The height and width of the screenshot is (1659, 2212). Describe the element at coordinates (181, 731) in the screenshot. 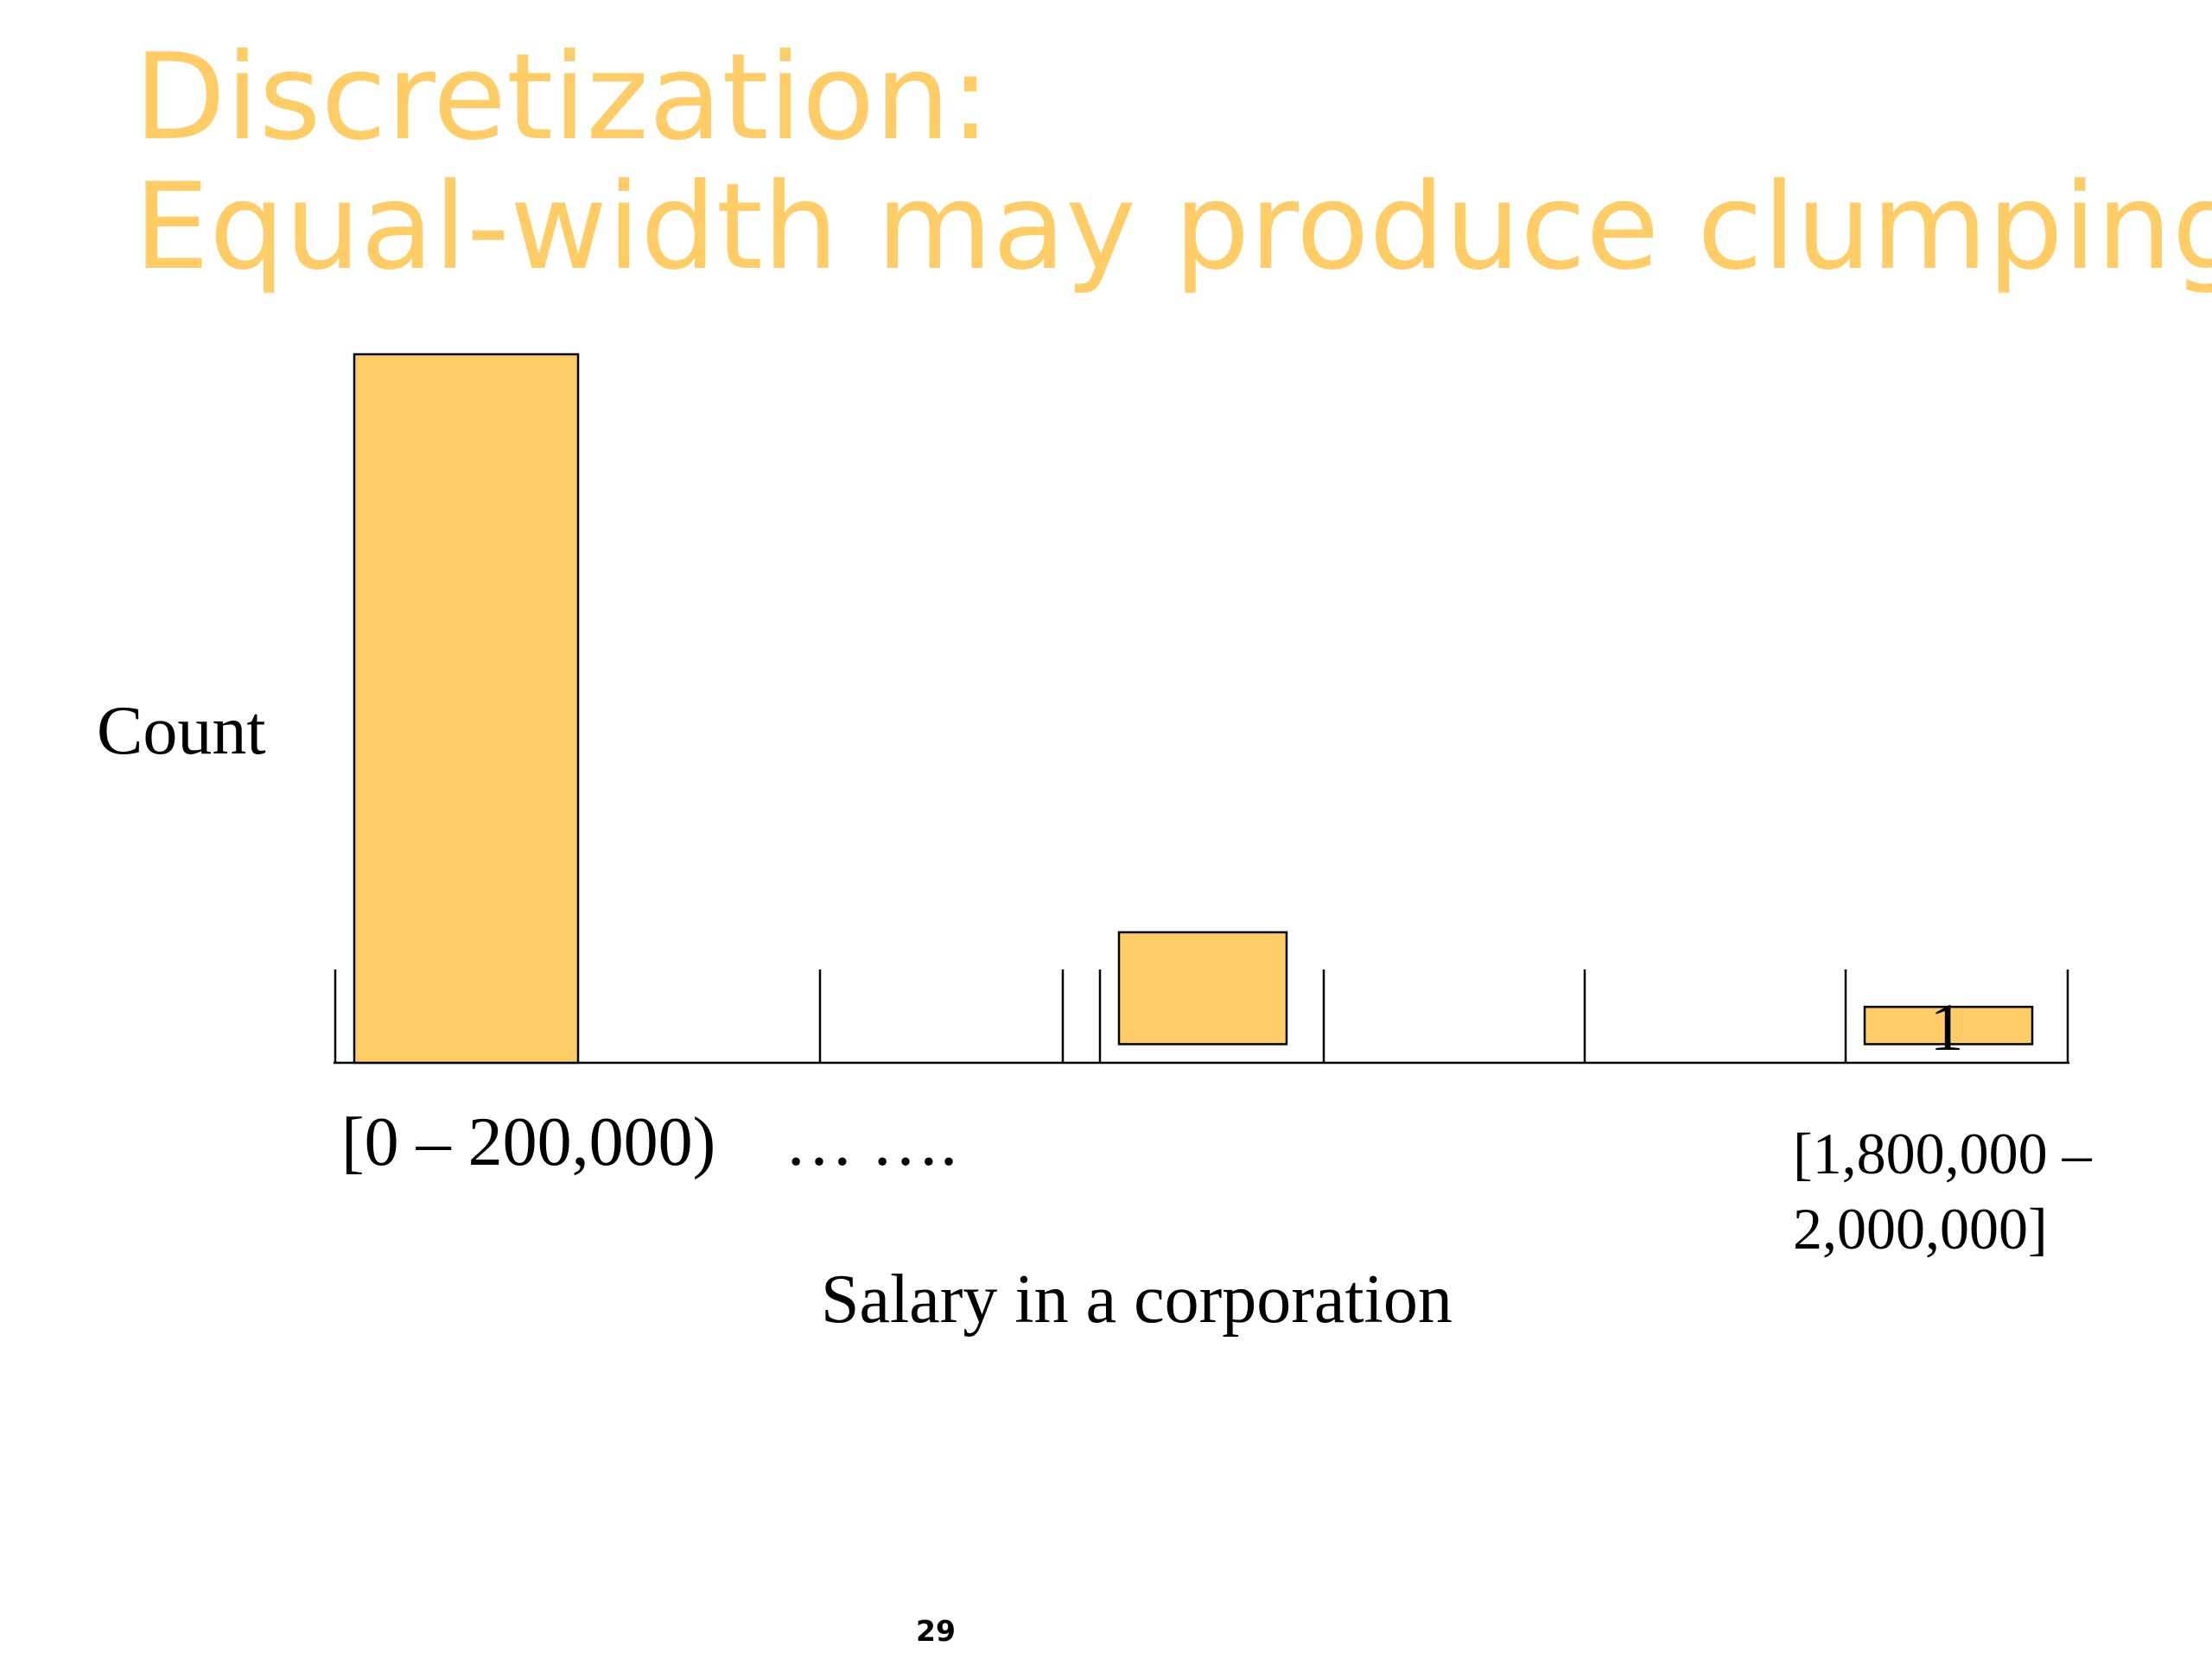

I see `y-axis-label: Count` at that location.